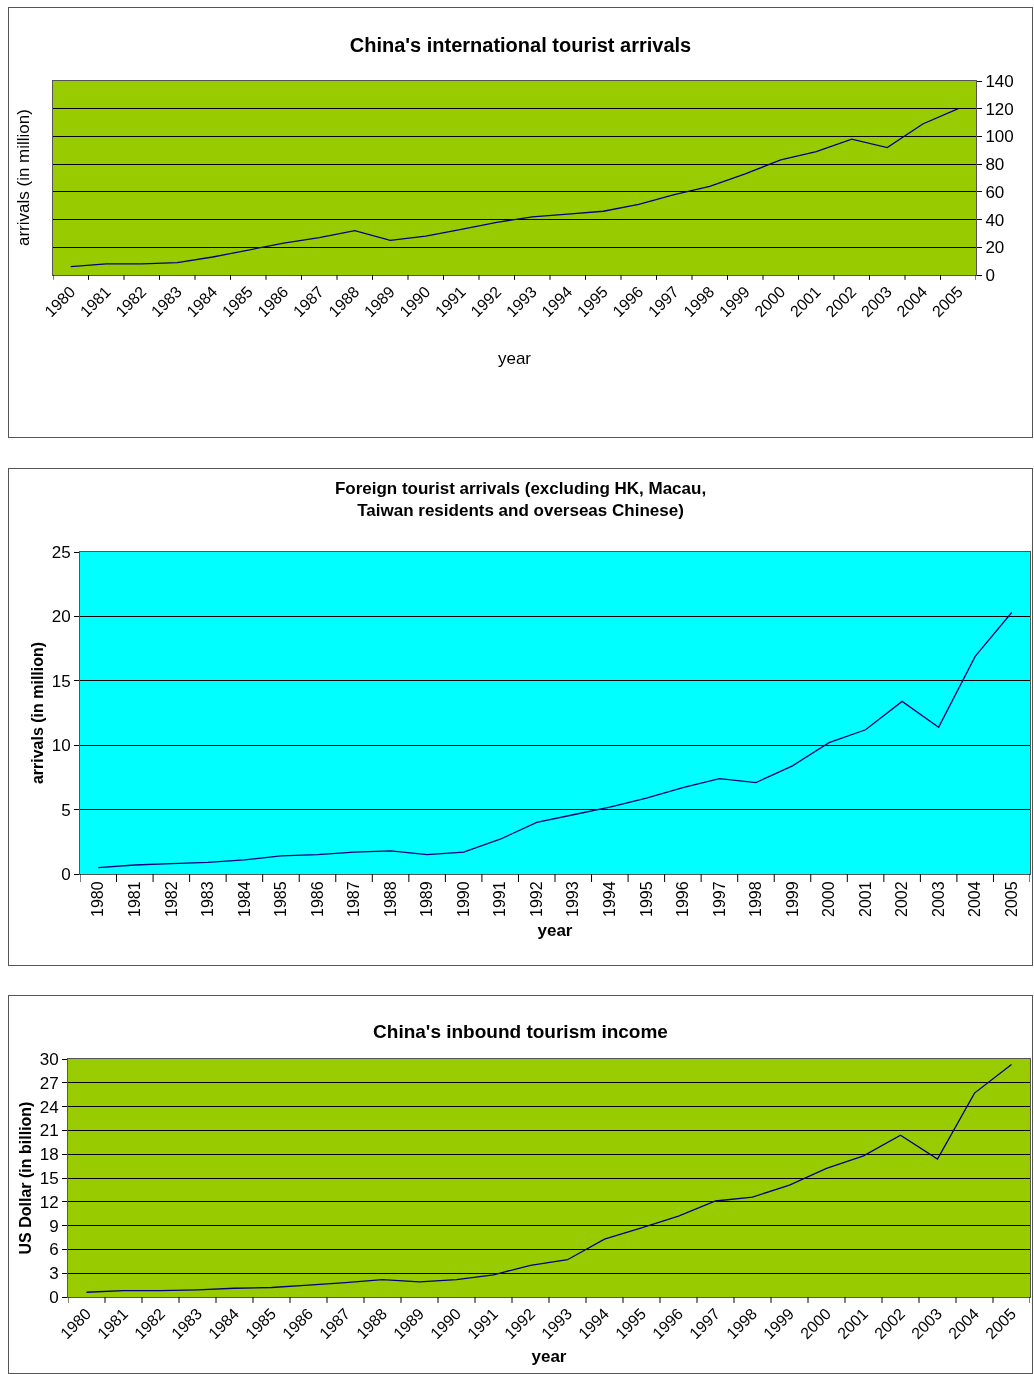  Describe the element at coordinates (49, 1107) in the screenshot. I see `y-tick-label: 24` at that location.